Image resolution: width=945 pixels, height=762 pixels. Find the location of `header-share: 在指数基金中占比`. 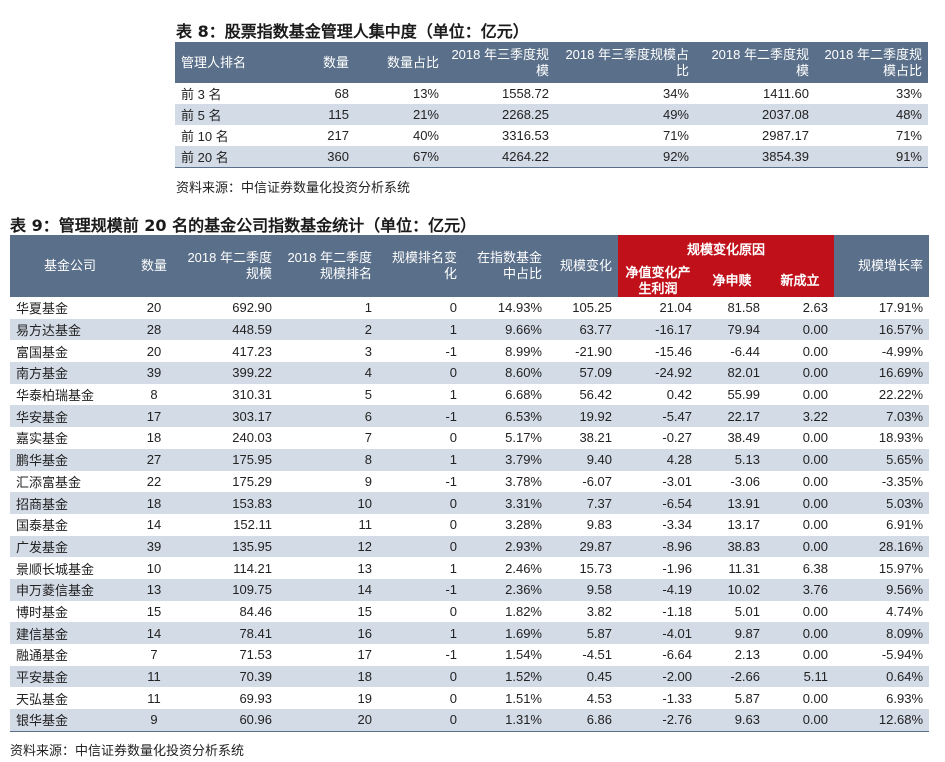

header-share: 在指数基金中占比 is located at coordinates (505, 266).